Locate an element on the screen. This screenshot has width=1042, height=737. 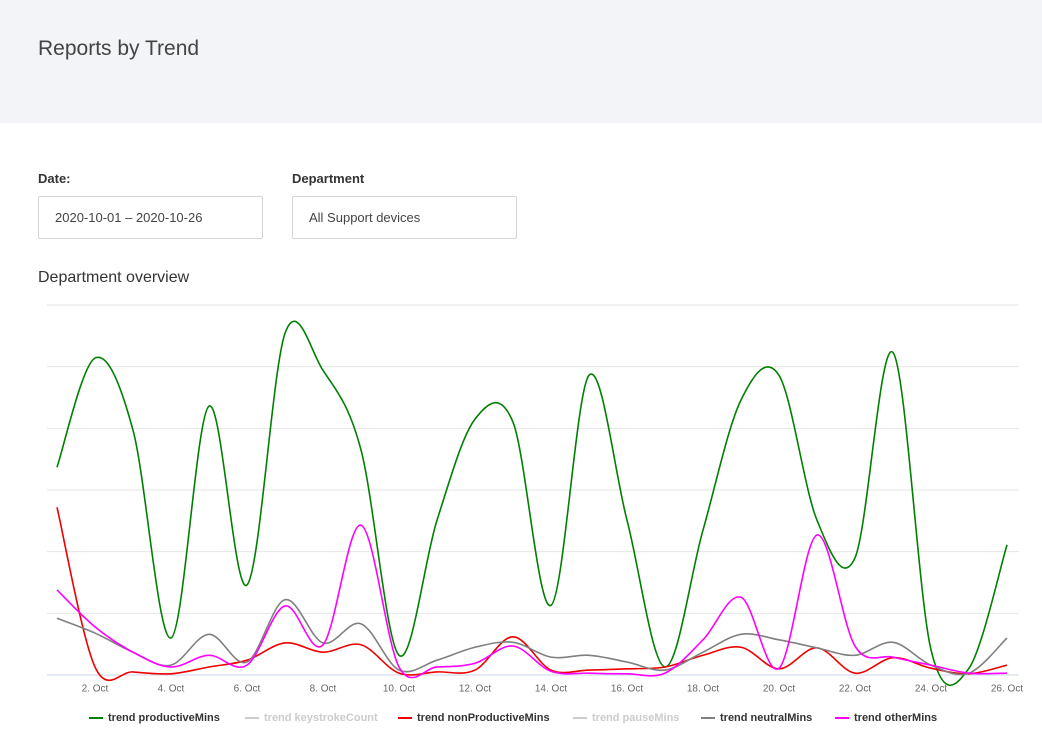
x-tick-label: 2. Oct is located at coordinates (95, 689).